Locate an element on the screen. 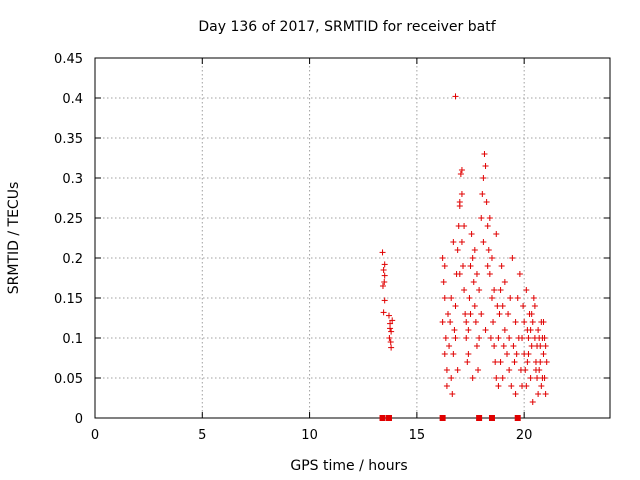 The image size is (640, 480). x-tick-label: 20 is located at coordinates (524, 435).